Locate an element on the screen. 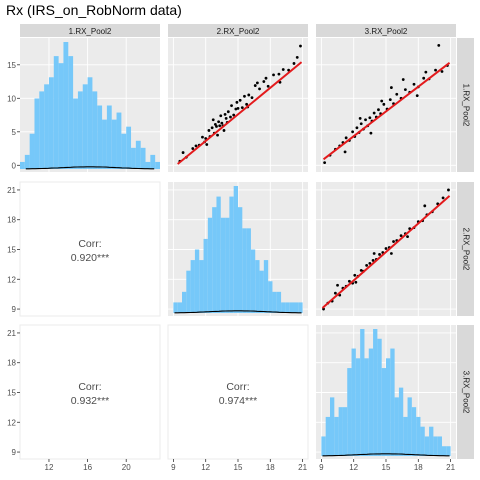 This screenshot has height=480, width=480. y-tick-label: 18 is located at coordinates (11, 363).